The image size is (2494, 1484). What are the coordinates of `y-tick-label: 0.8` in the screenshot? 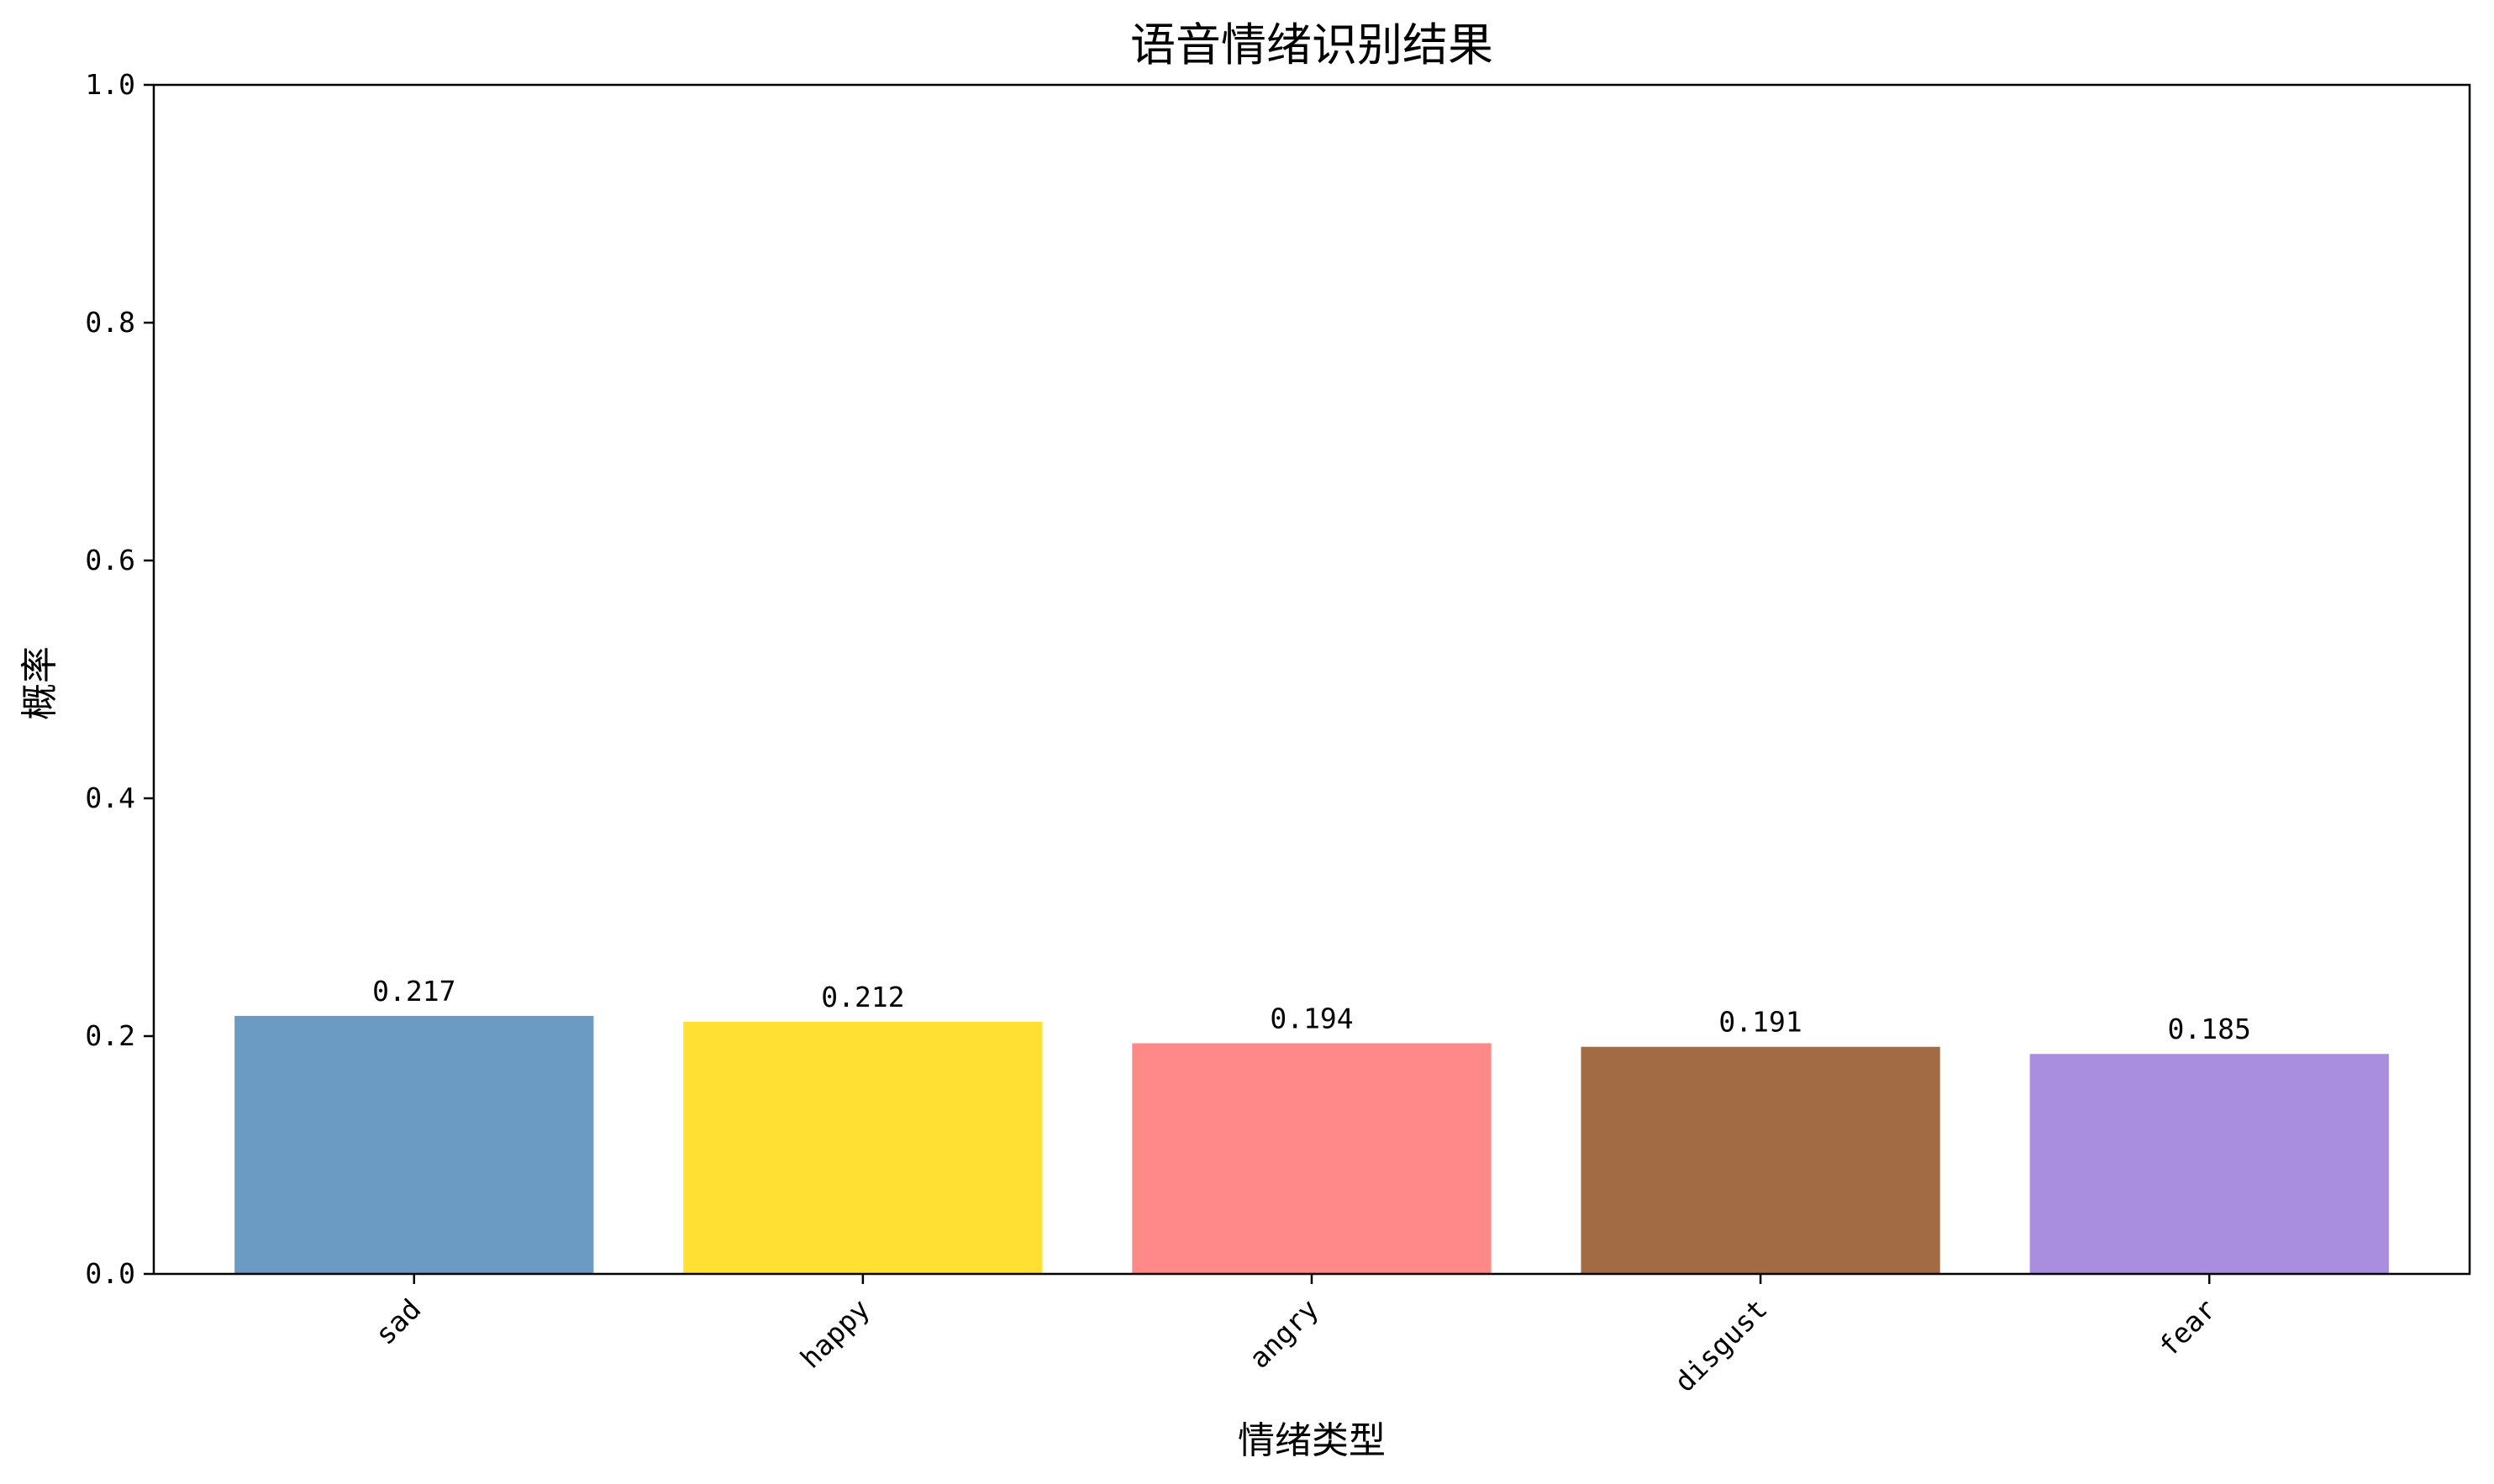 It's located at (110, 323).